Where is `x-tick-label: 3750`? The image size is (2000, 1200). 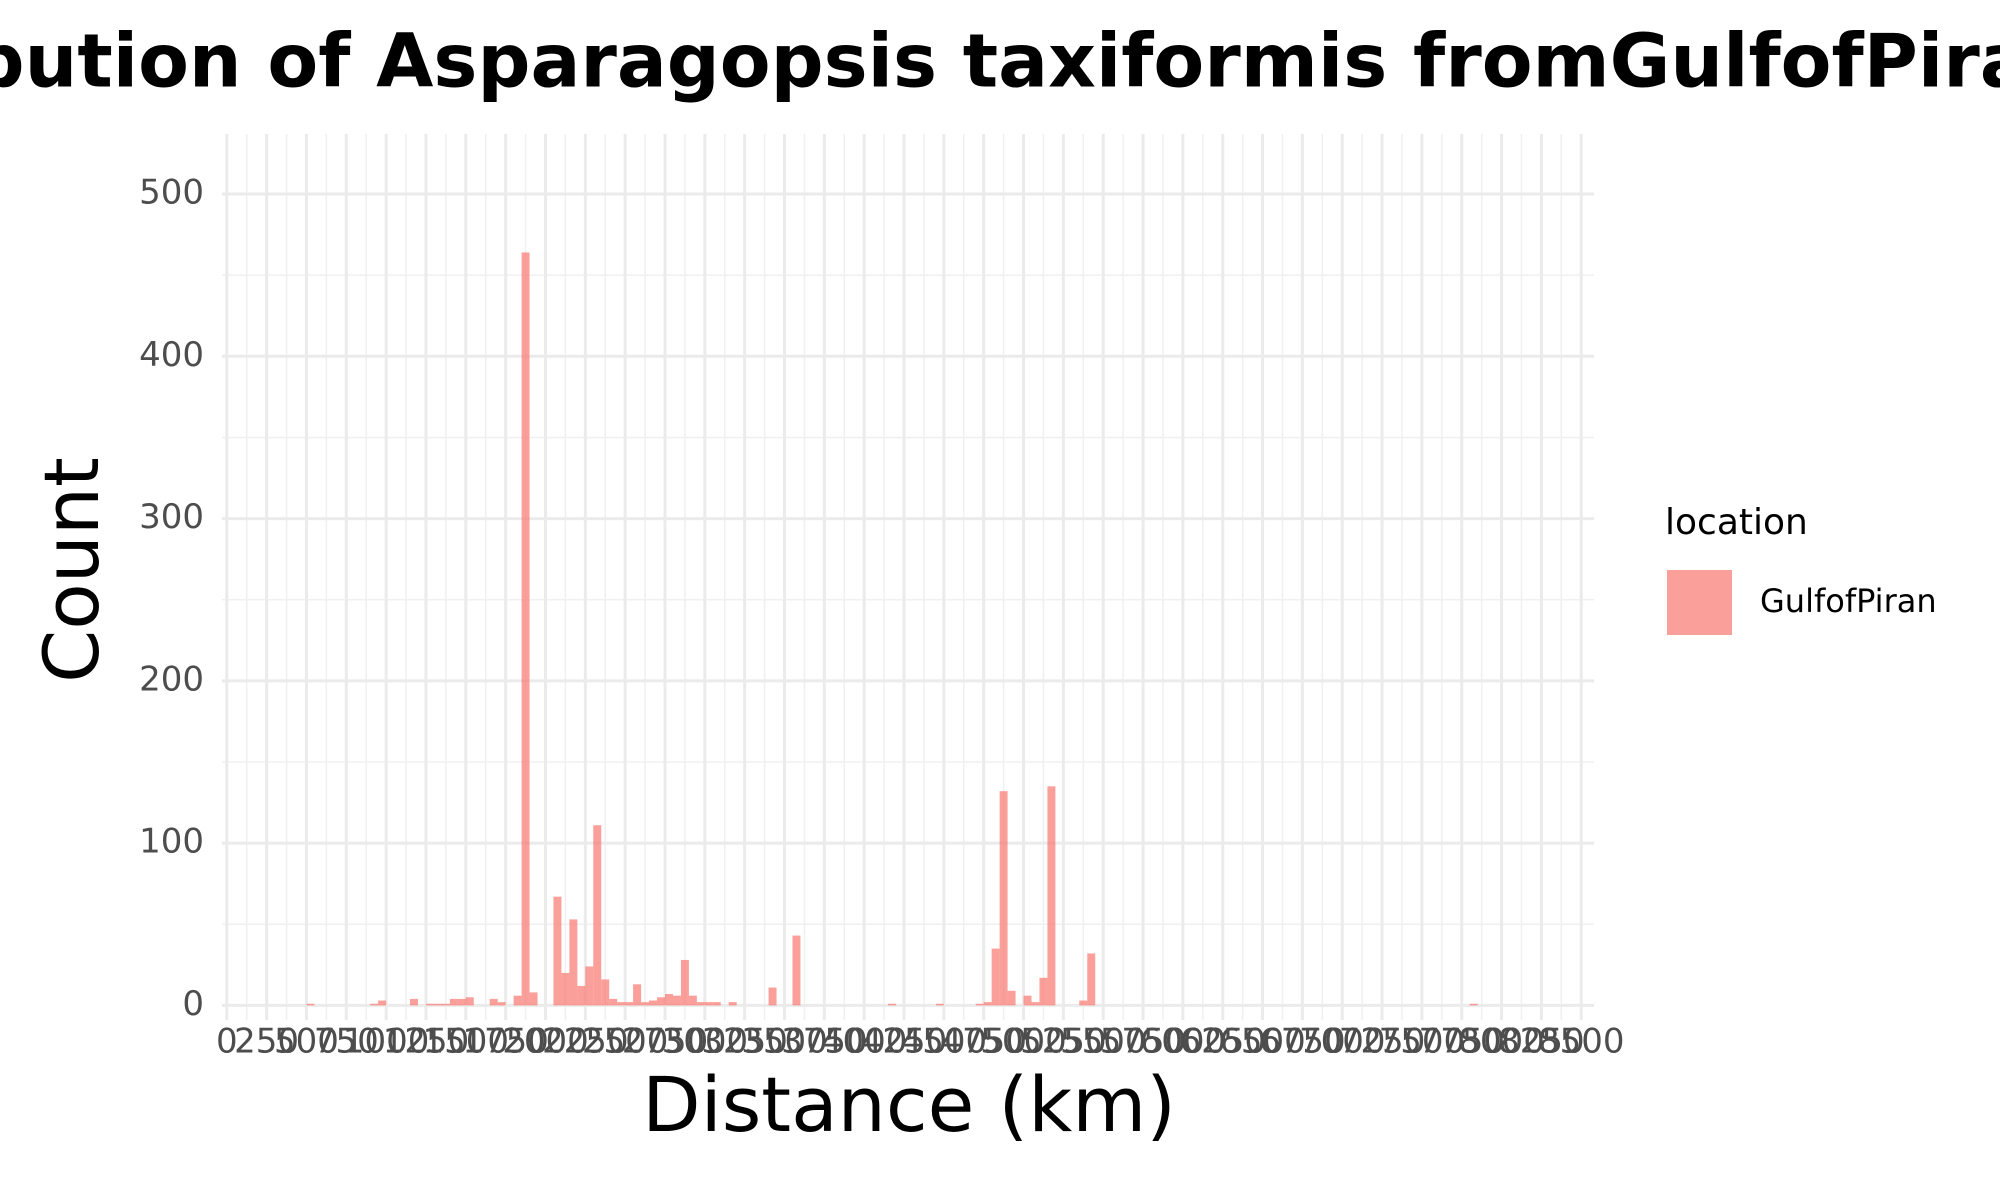 x-tick-label: 3750 is located at coordinates (824, 1042).